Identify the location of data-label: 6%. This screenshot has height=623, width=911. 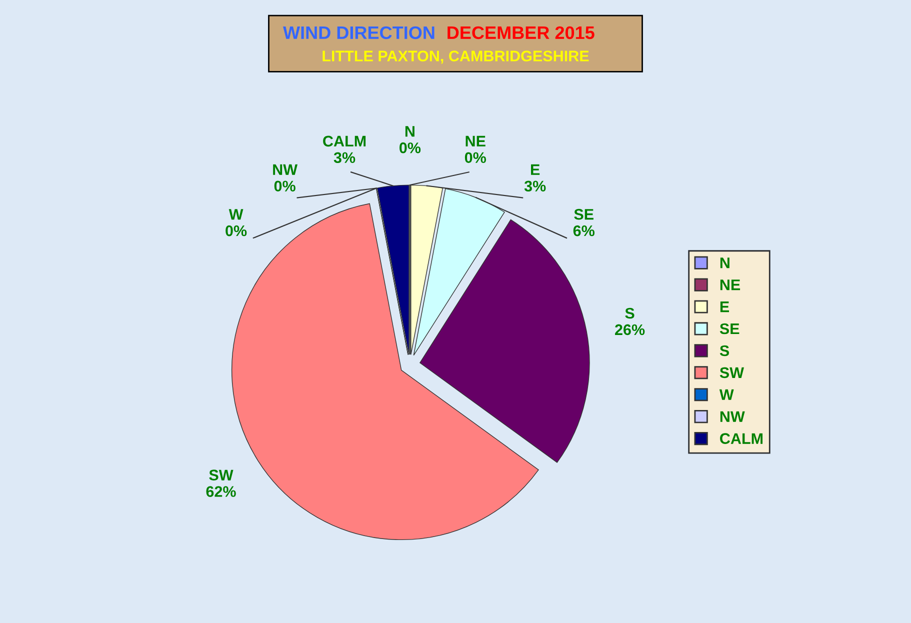
(584, 230).